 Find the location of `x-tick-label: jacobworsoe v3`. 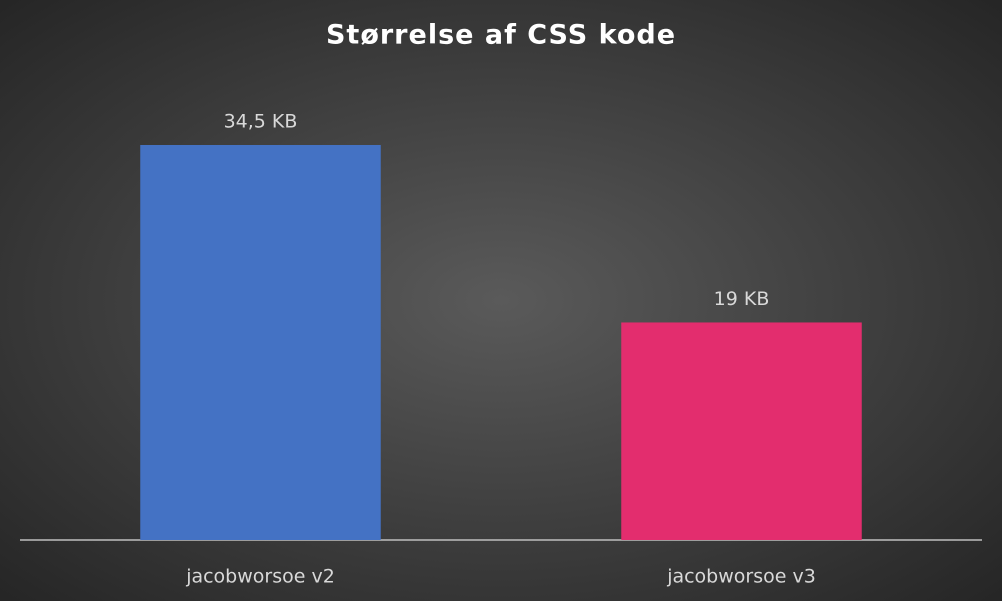

x-tick-label: jacobworsoe v3 is located at coordinates (741, 577).